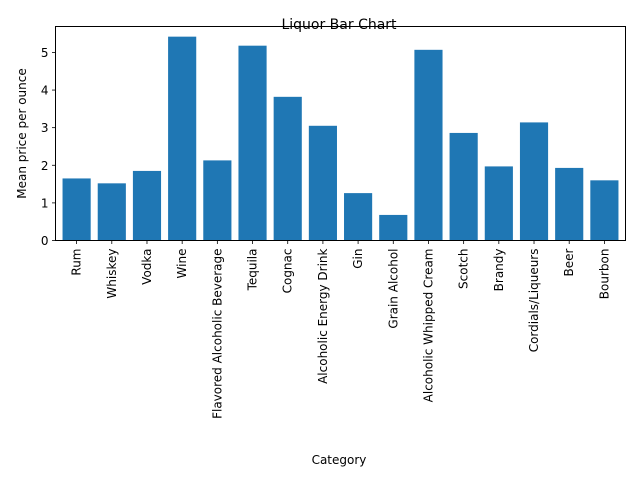 The image size is (640, 480). I want to click on y-tick-label: 2, so click(45, 166).